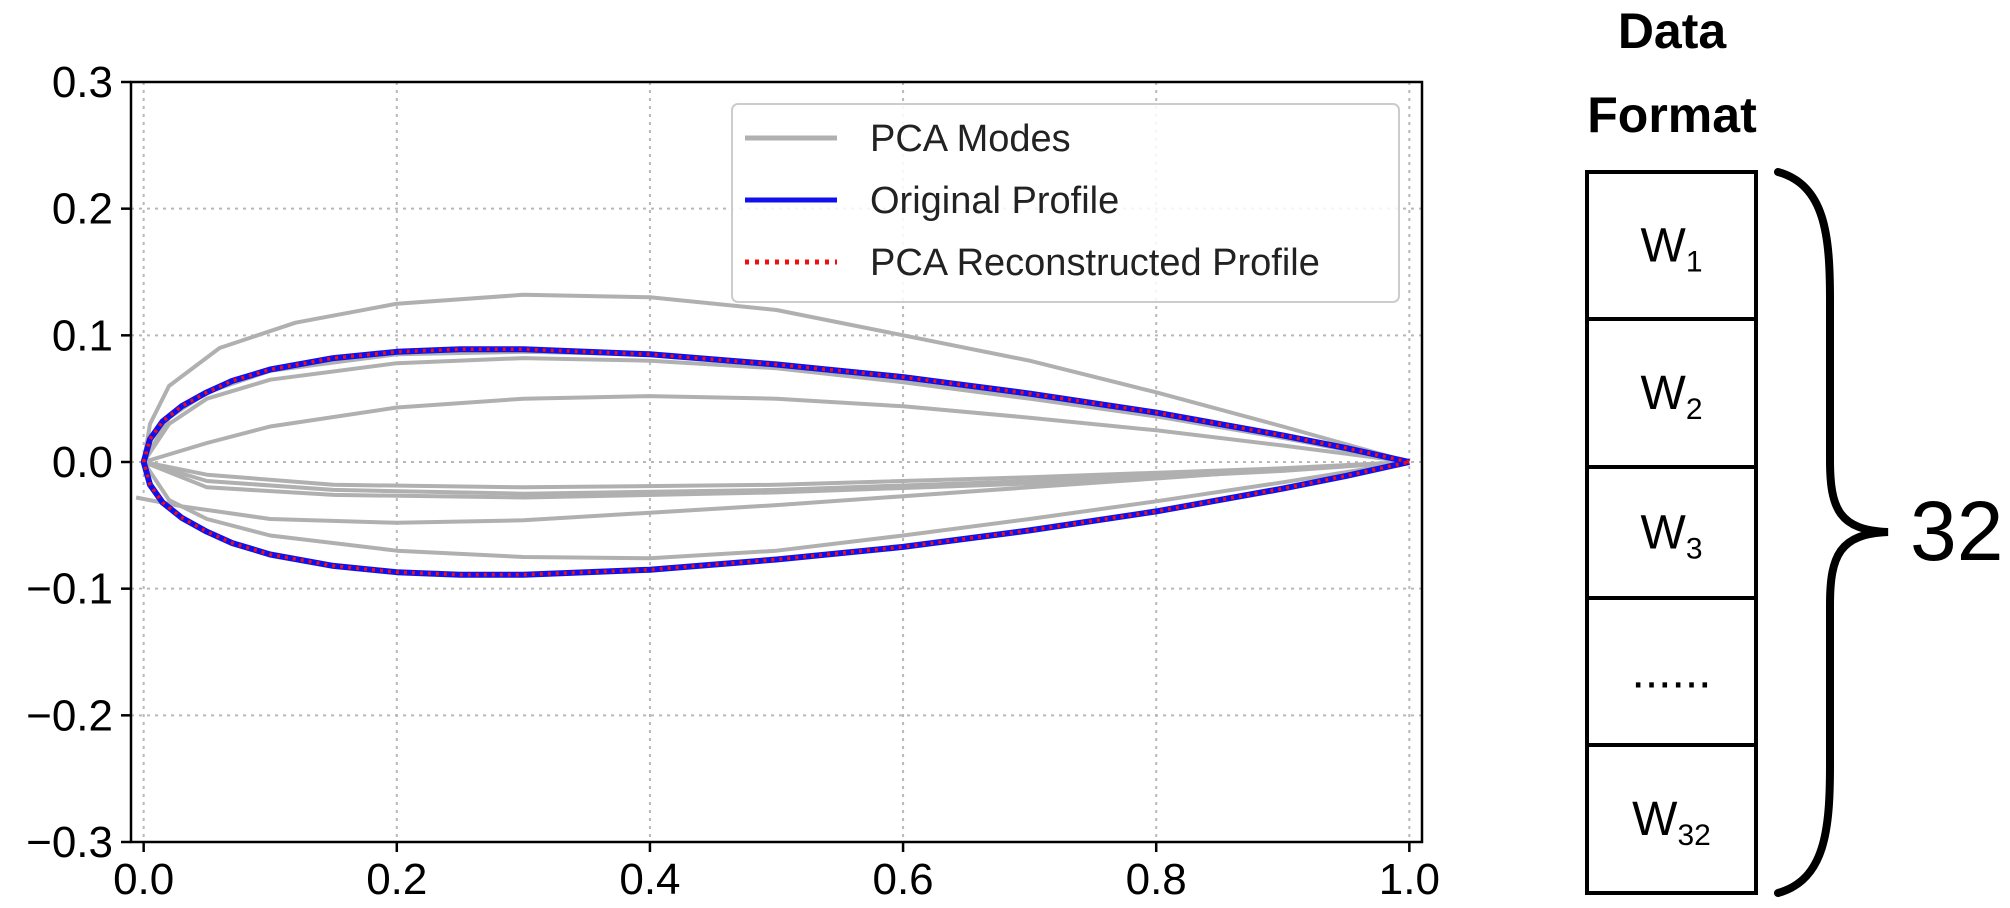 This screenshot has height=908, width=2010. Describe the element at coordinates (143, 879) in the screenshot. I see `x-tick-label: 0.0` at that location.